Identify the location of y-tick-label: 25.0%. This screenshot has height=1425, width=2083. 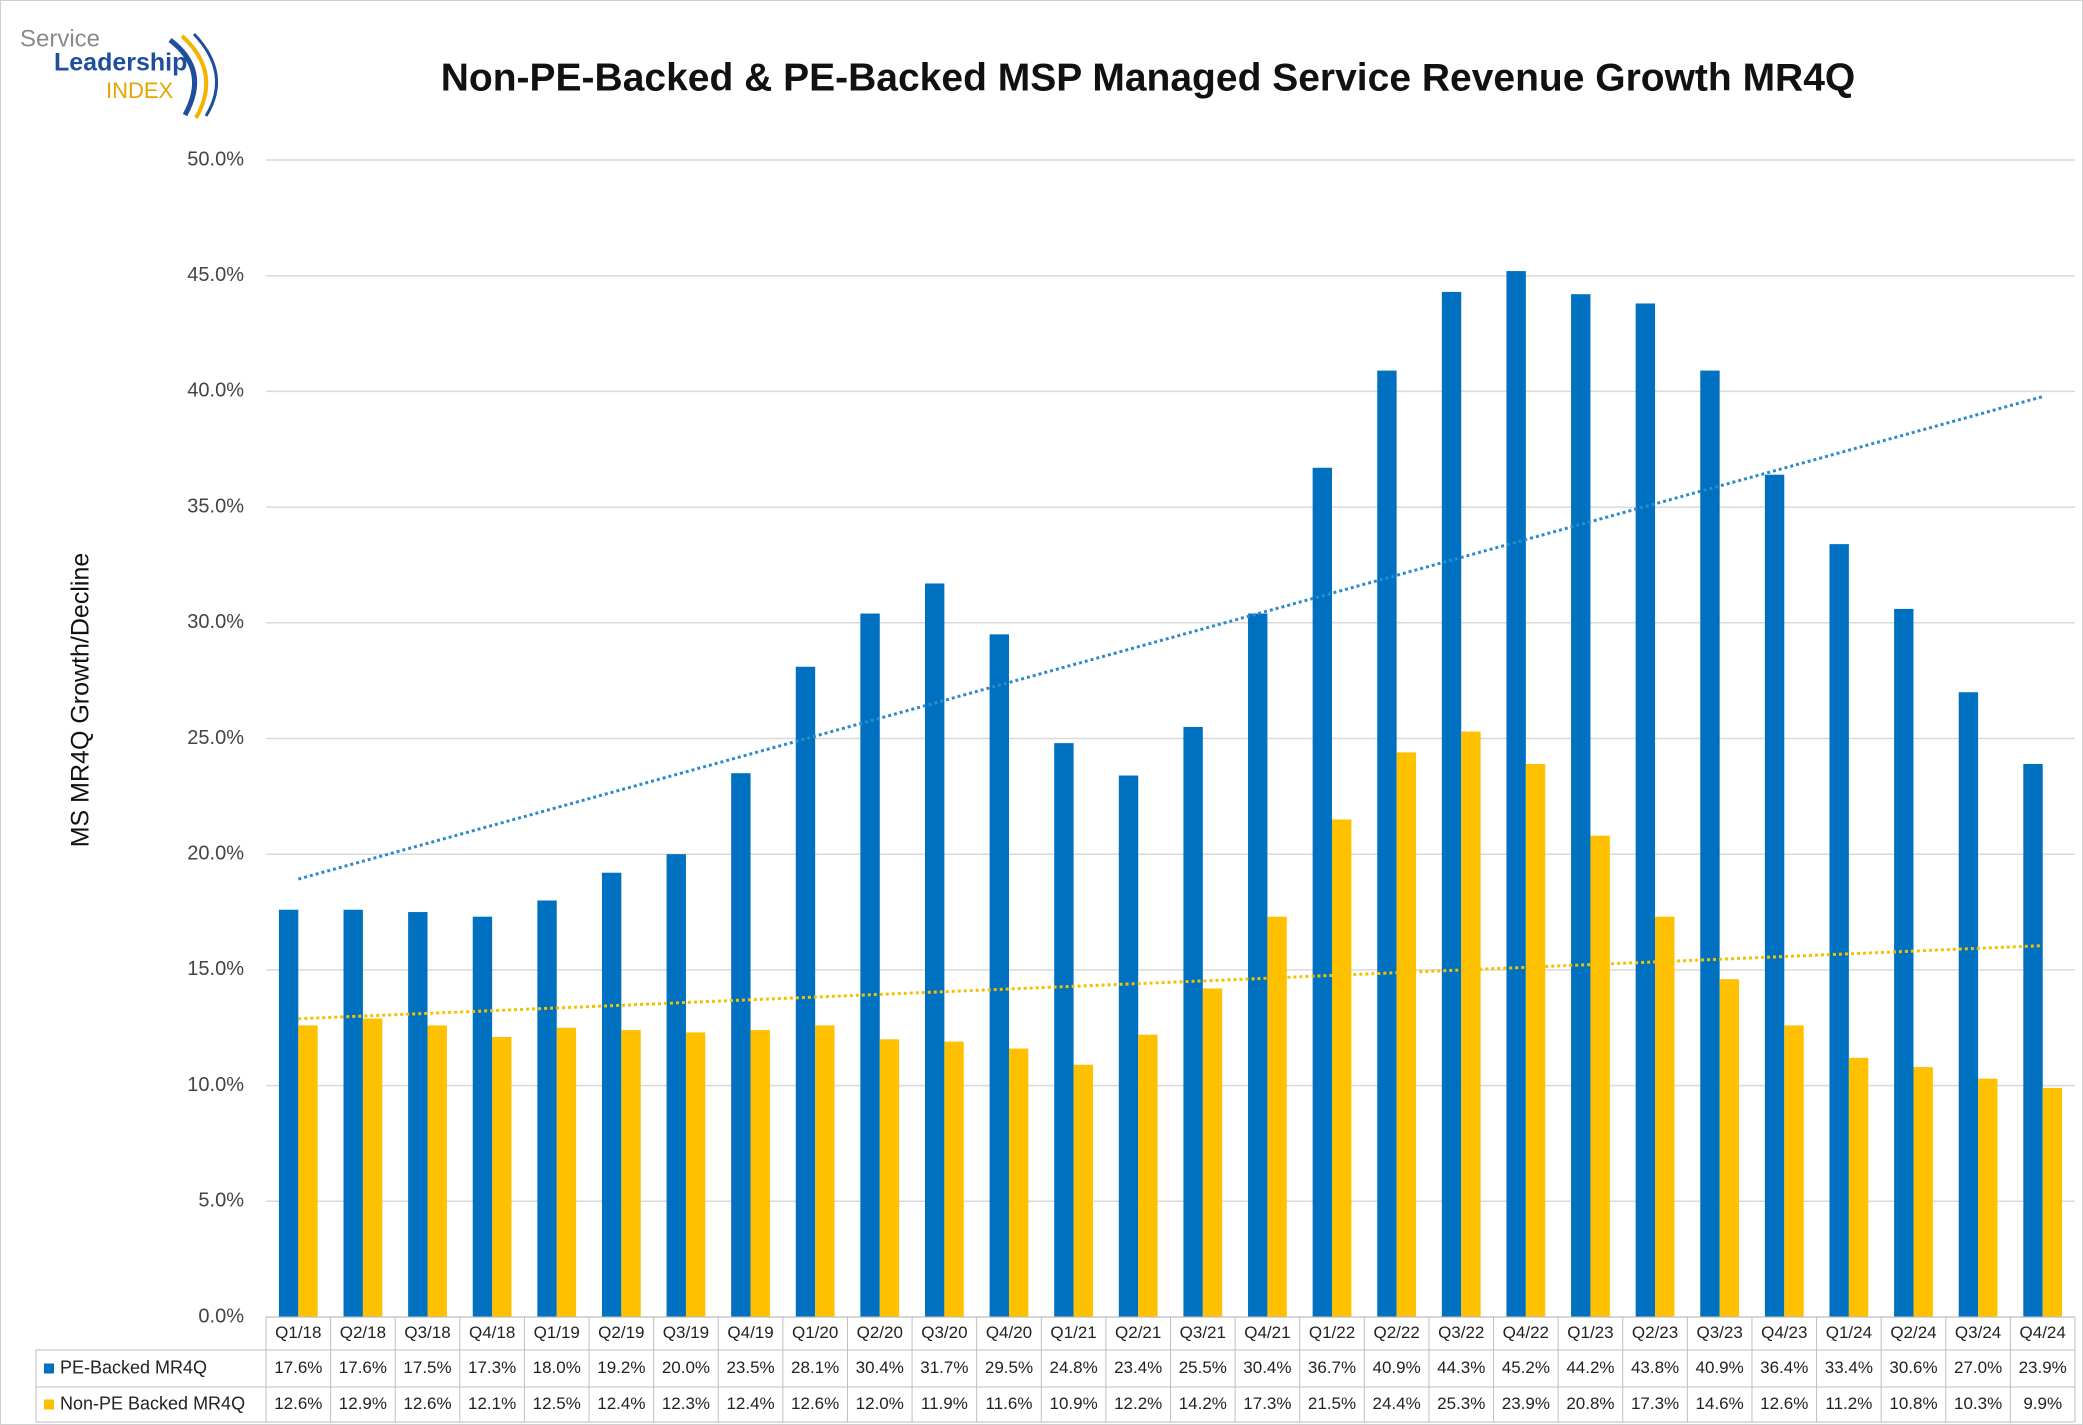
(215, 738).